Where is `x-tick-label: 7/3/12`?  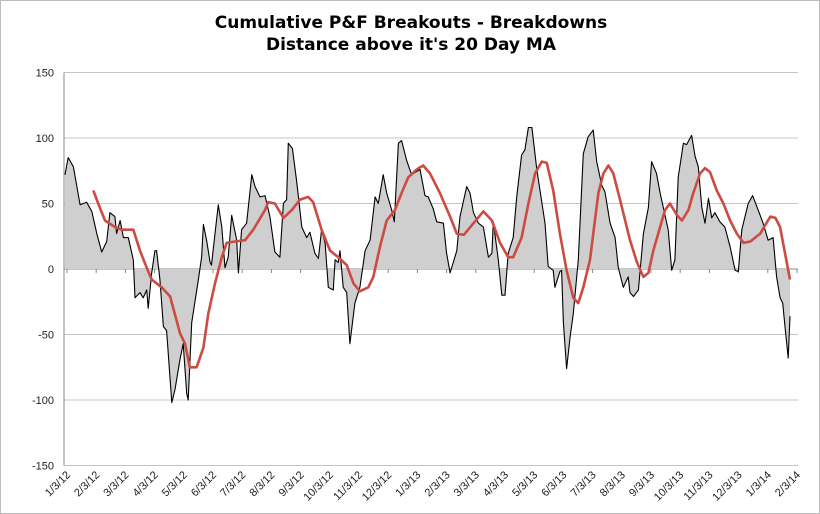
x-tick-label: 7/3/12 is located at coordinates (233, 484).